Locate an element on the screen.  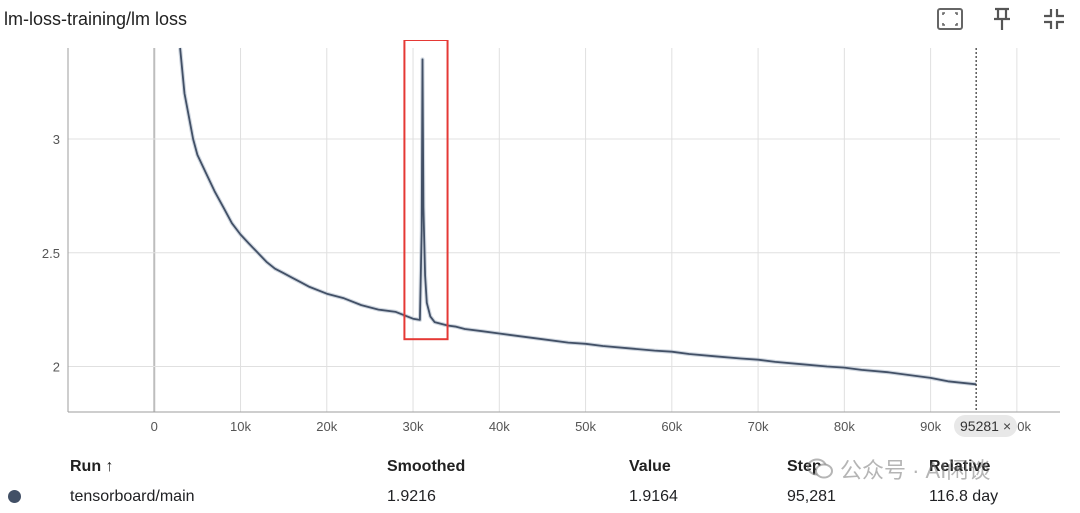
x-tick-label: 10k is located at coordinates (240, 426).